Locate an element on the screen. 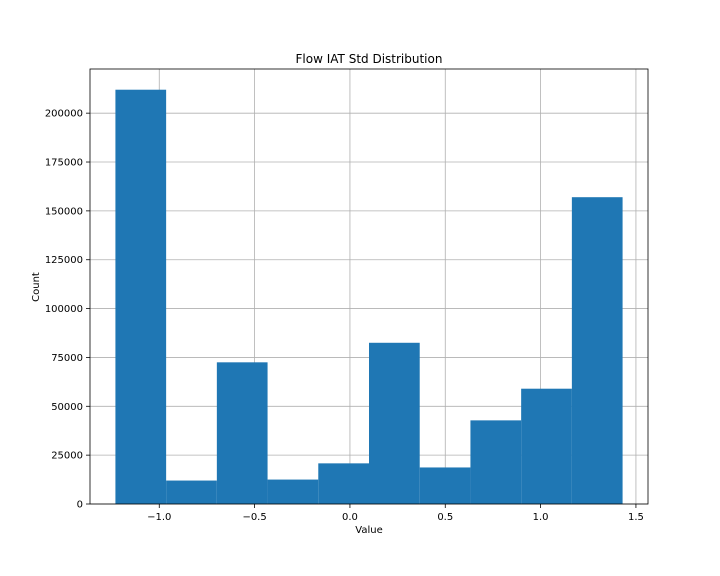  y-tick-label: 125000 is located at coordinates (64, 260).